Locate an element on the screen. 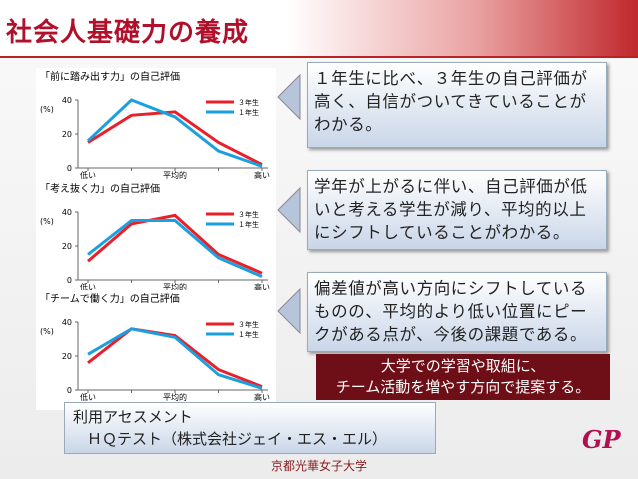  assessment-box: 利用アセスメント ＨＱテスト（株式会社ジェイ・エス・エル） is located at coordinates (250, 428).